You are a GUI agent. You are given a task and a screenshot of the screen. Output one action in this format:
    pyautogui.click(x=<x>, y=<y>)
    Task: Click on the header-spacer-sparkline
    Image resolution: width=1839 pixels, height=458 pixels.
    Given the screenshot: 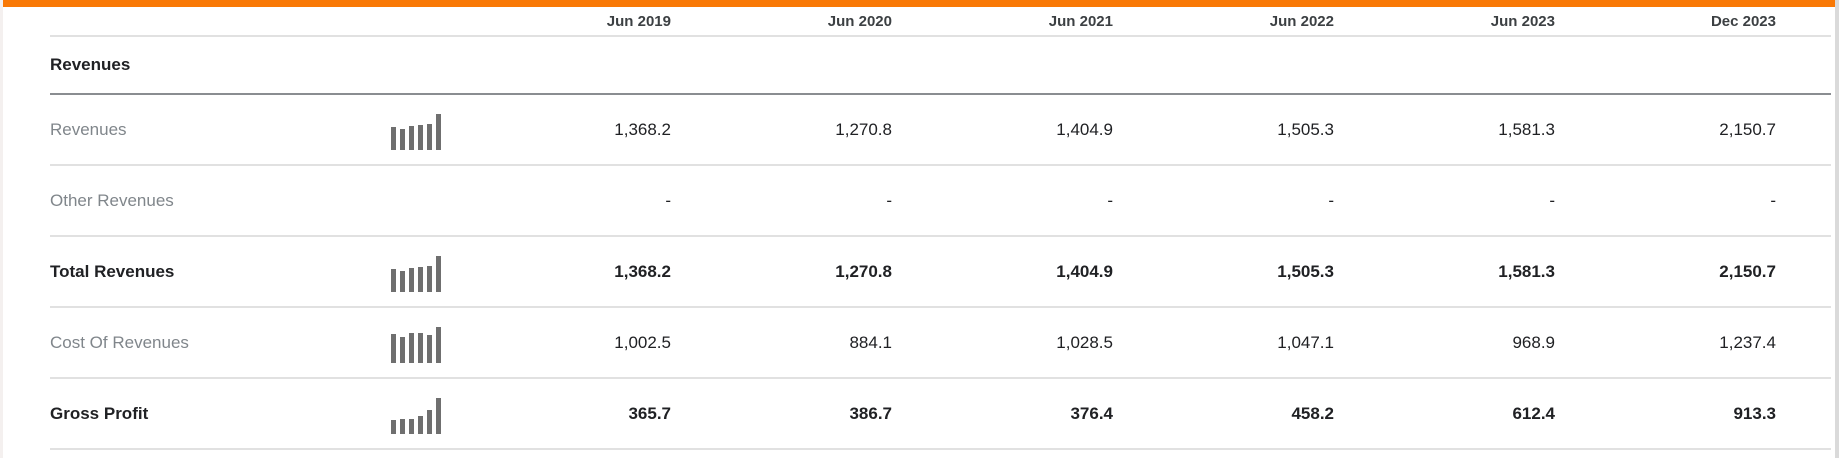 What is the action you would take?
    pyautogui.click(x=375, y=22)
    